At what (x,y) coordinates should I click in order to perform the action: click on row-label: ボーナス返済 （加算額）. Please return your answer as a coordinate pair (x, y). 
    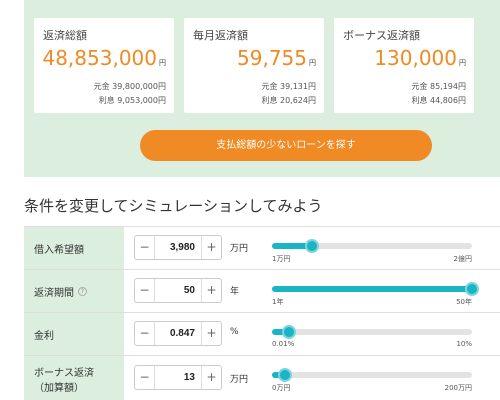
    Looking at the image, I should click on (74, 378).